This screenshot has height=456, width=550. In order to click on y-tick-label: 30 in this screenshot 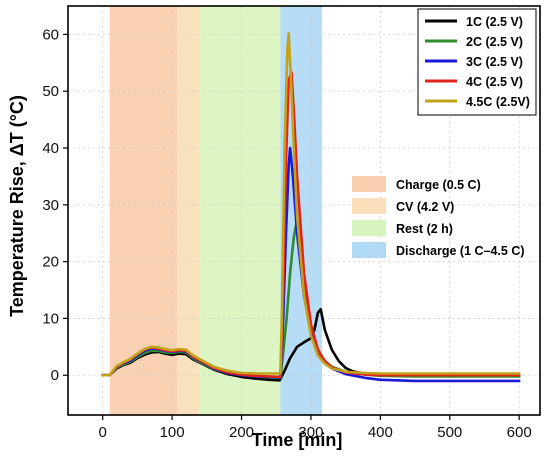, I will do `click(50, 205)`.